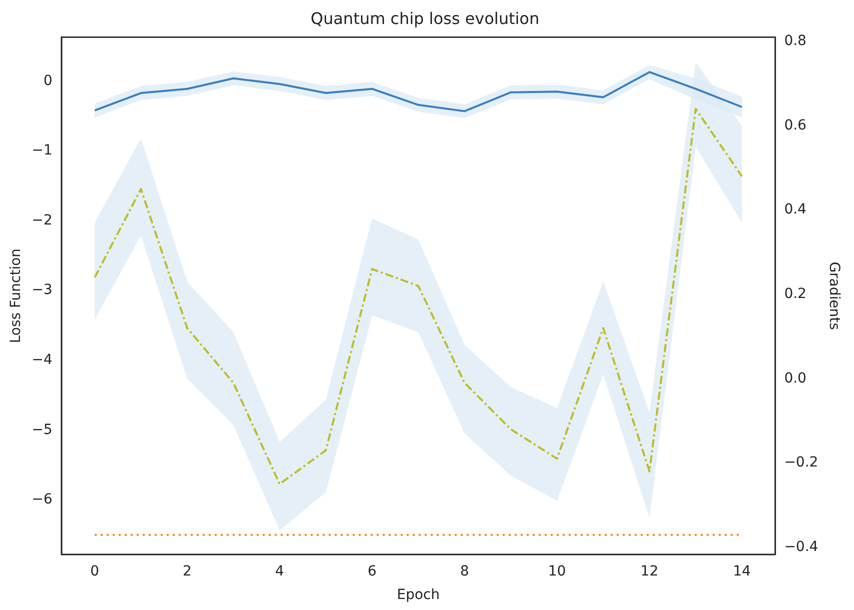  What do you see at coordinates (801, 462) in the screenshot?
I see `y2-tick-label: −0.2` at bounding box center [801, 462].